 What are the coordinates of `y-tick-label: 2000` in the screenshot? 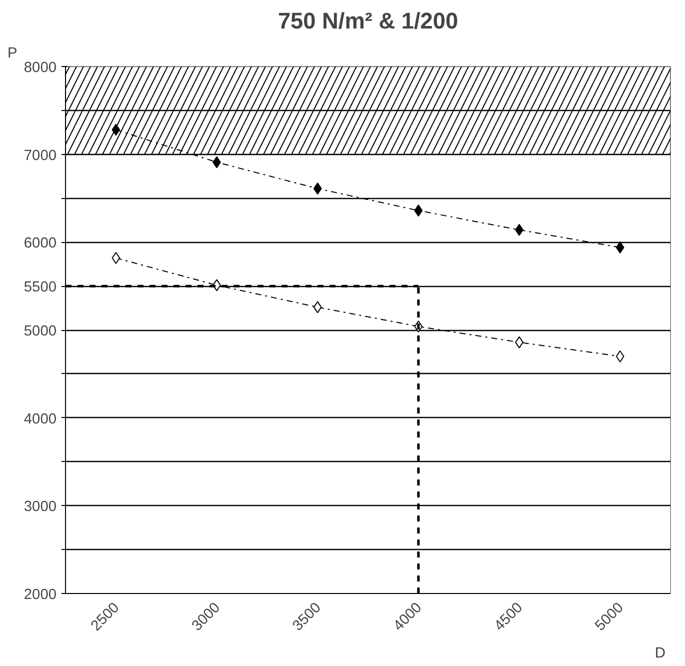 It's located at (40, 595).